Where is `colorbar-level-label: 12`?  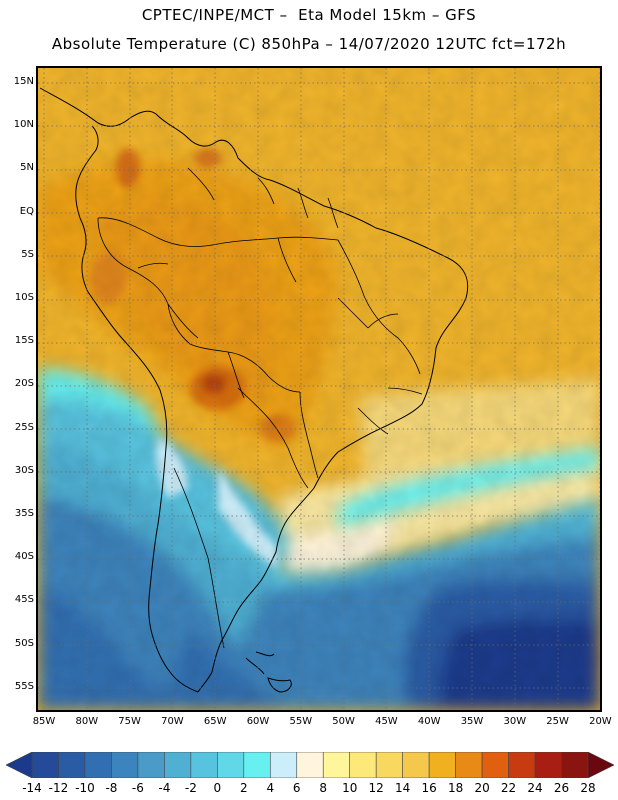
colorbar-level-label: 12 is located at coordinates (376, 788).